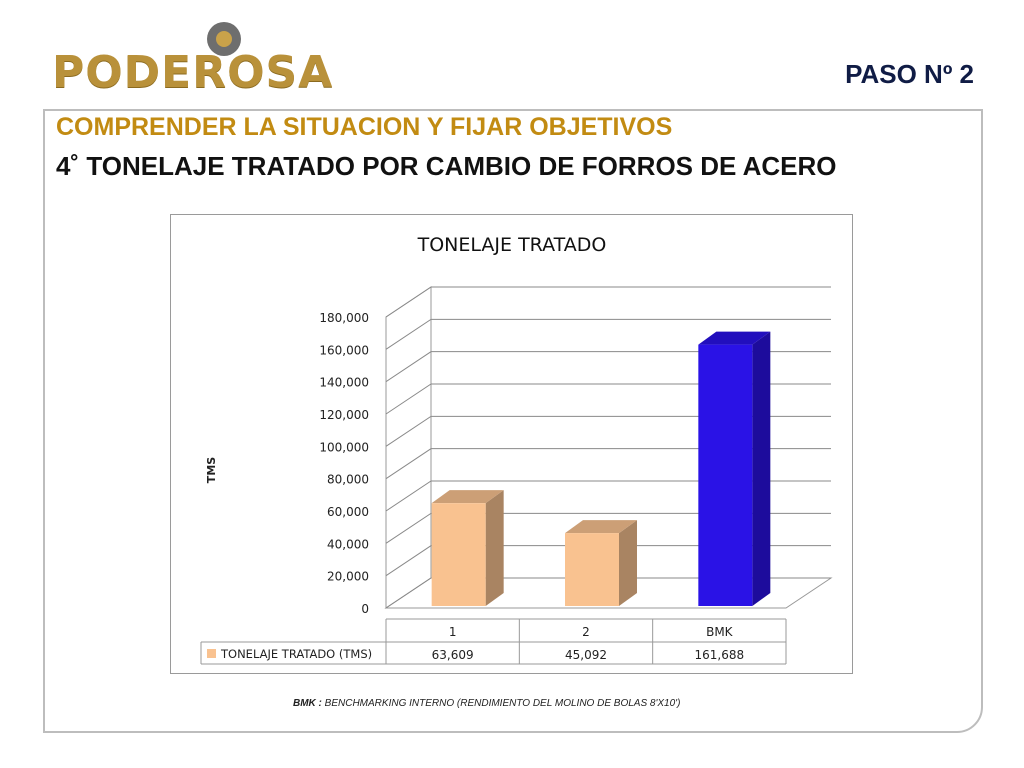 This screenshot has width=1024, height=768. I want to click on logo-emblem, so click(224, 39).